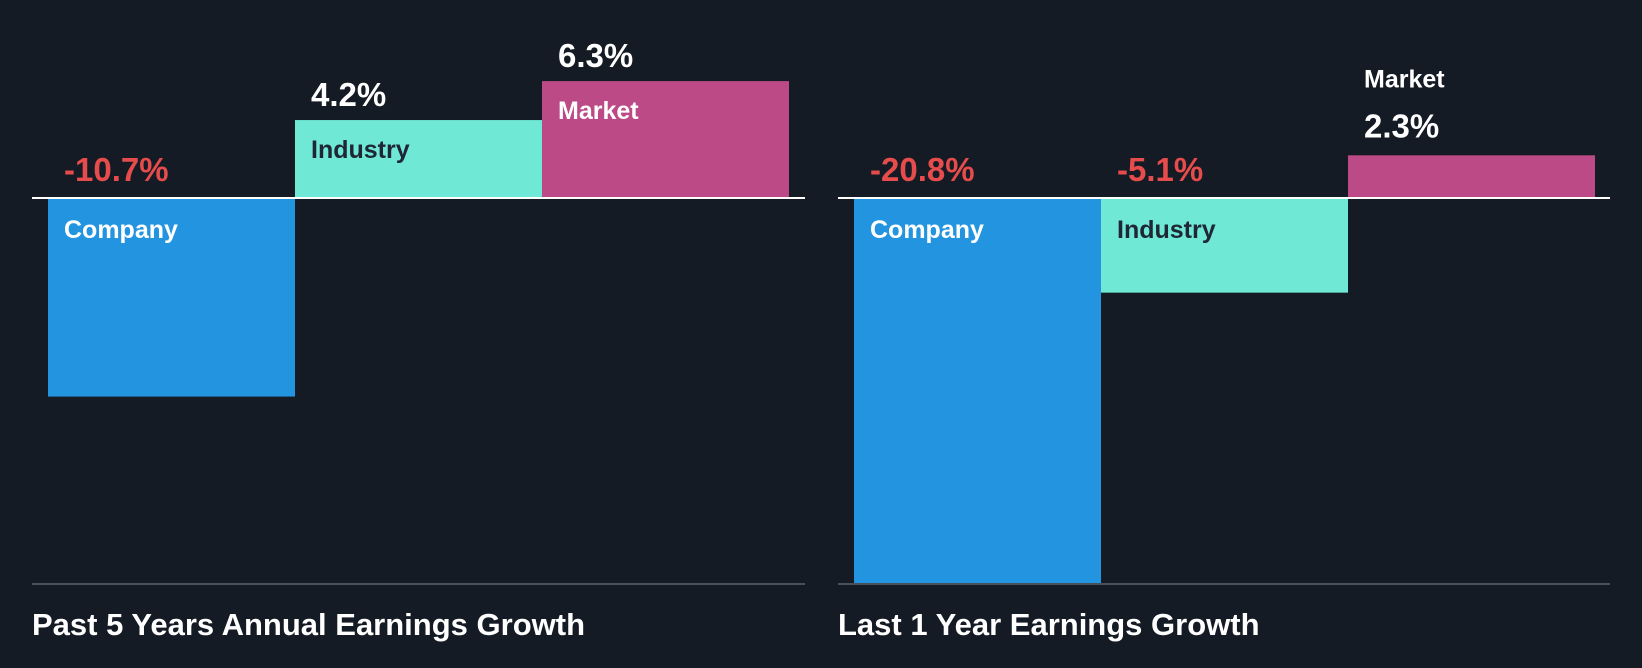 This screenshot has height=668, width=1642. Describe the element at coordinates (308, 624) in the screenshot. I see `chart-title: Past 5 Years Annual Earnings Growth` at that location.